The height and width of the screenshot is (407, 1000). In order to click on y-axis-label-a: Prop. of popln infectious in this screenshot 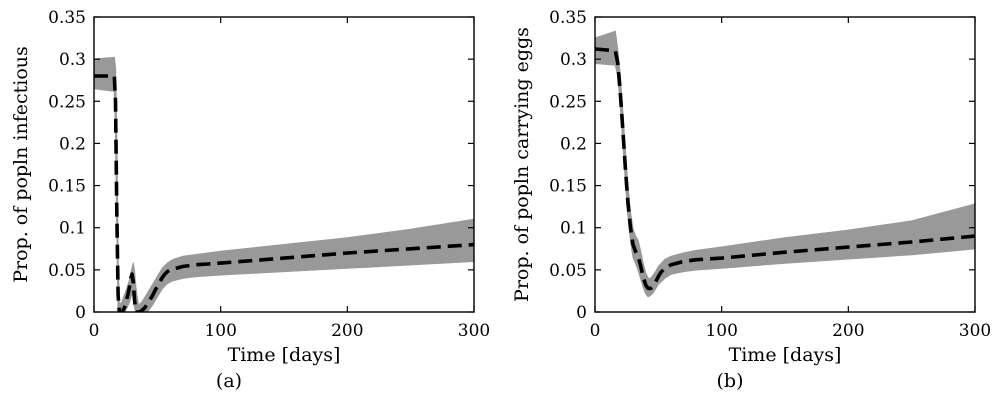, I will do `click(21, 164)`.